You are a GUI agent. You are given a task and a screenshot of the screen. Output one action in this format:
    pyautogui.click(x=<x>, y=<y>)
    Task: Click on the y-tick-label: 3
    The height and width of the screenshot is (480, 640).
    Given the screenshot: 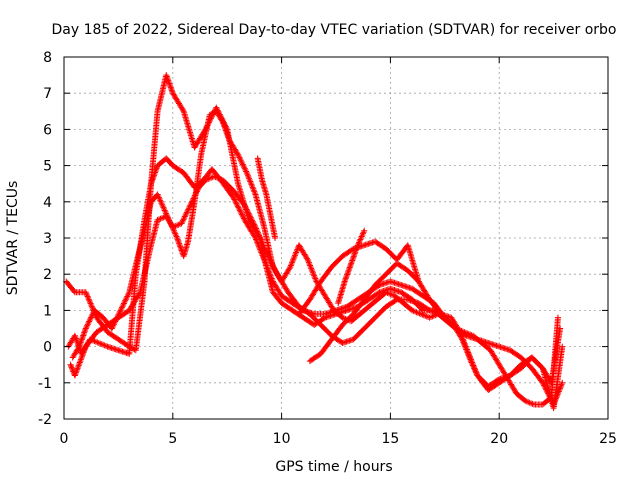 What is the action you would take?
    pyautogui.click(x=47, y=239)
    